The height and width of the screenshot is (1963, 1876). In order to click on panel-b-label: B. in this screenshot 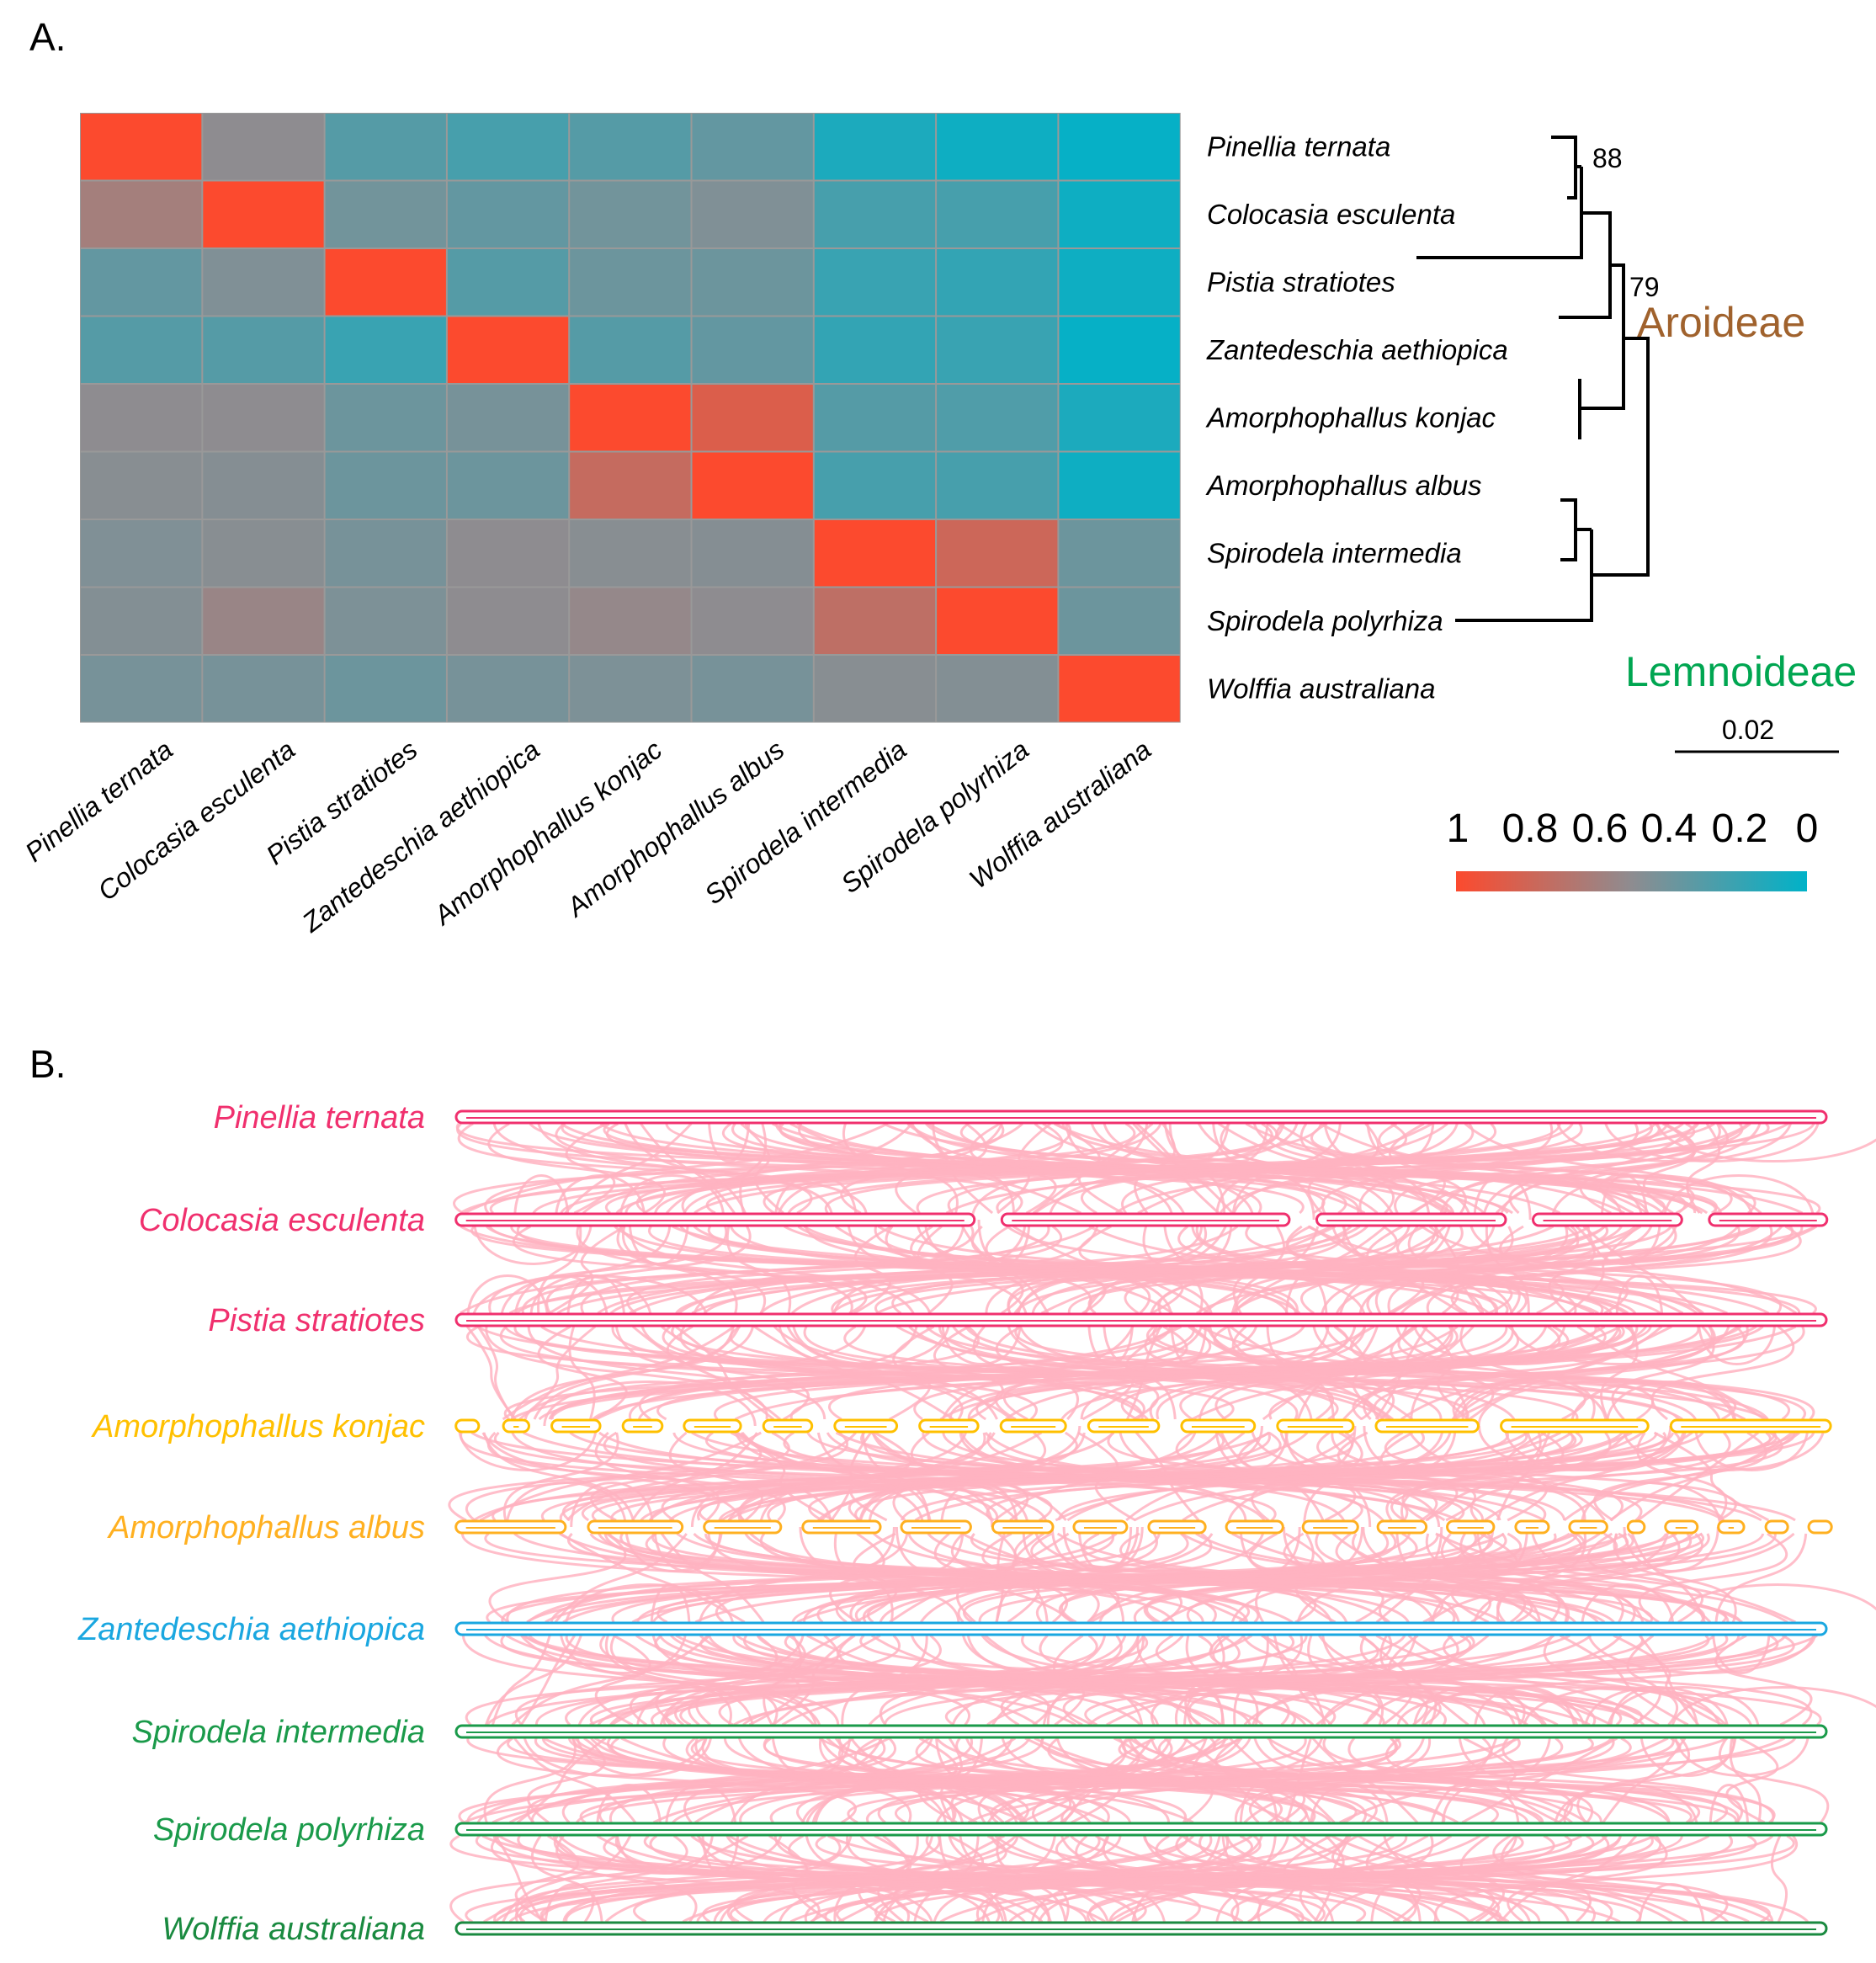, I will do `click(48, 1064)`.